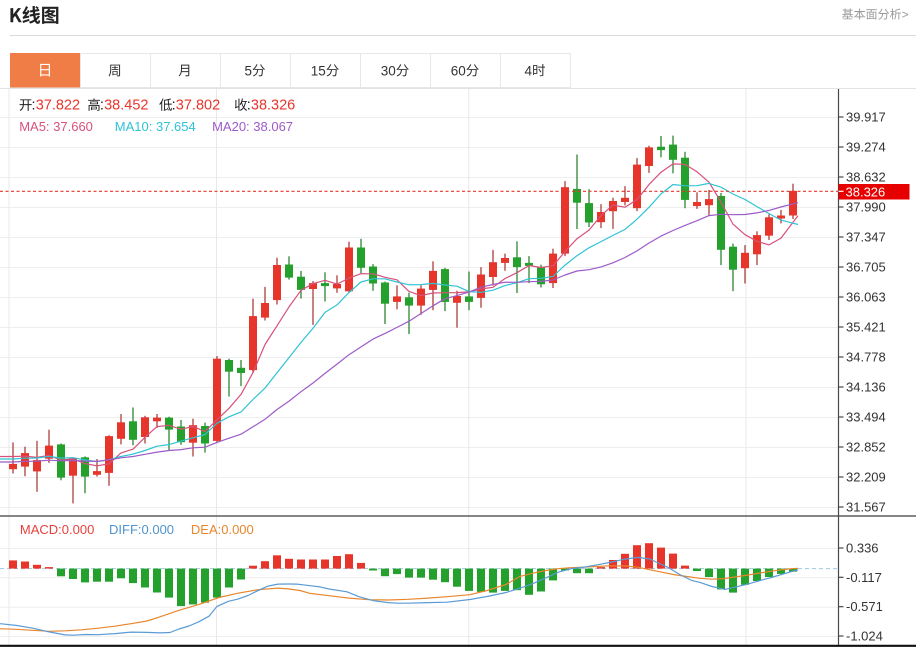  What do you see at coordinates (866, 417) in the screenshot?
I see `svg-text: 33.494` at bounding box center [866, 417].